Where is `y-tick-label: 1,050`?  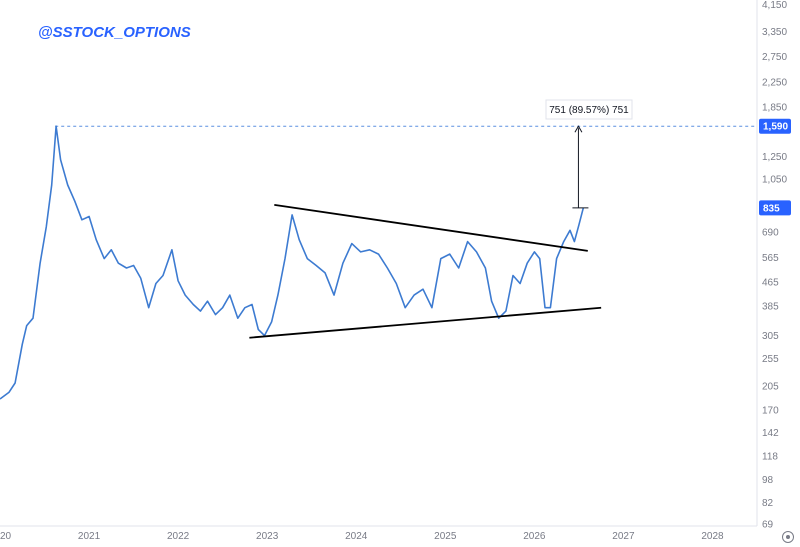 y-tick-label: 1,050 is located at coordinates (774, 179).